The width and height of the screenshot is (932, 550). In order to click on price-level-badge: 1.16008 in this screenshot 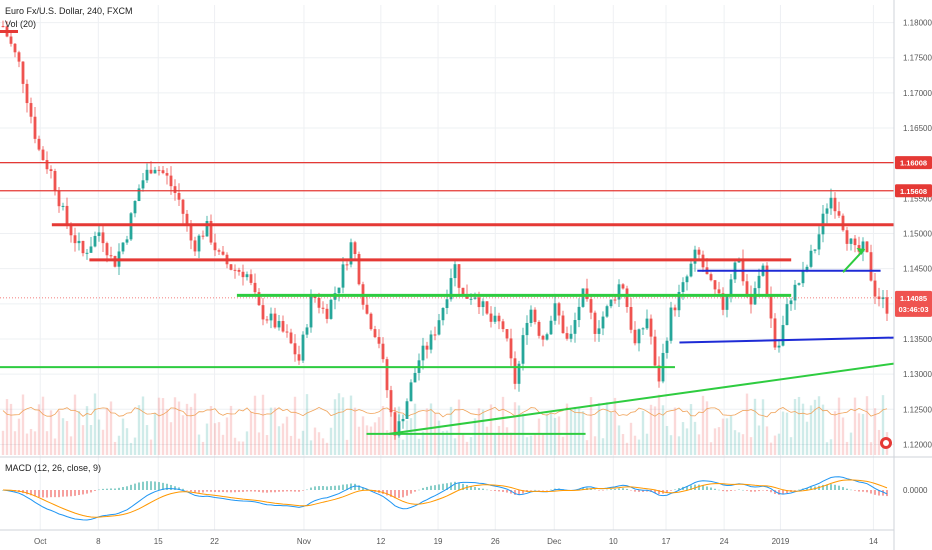, I will do `click(913, 163)`.